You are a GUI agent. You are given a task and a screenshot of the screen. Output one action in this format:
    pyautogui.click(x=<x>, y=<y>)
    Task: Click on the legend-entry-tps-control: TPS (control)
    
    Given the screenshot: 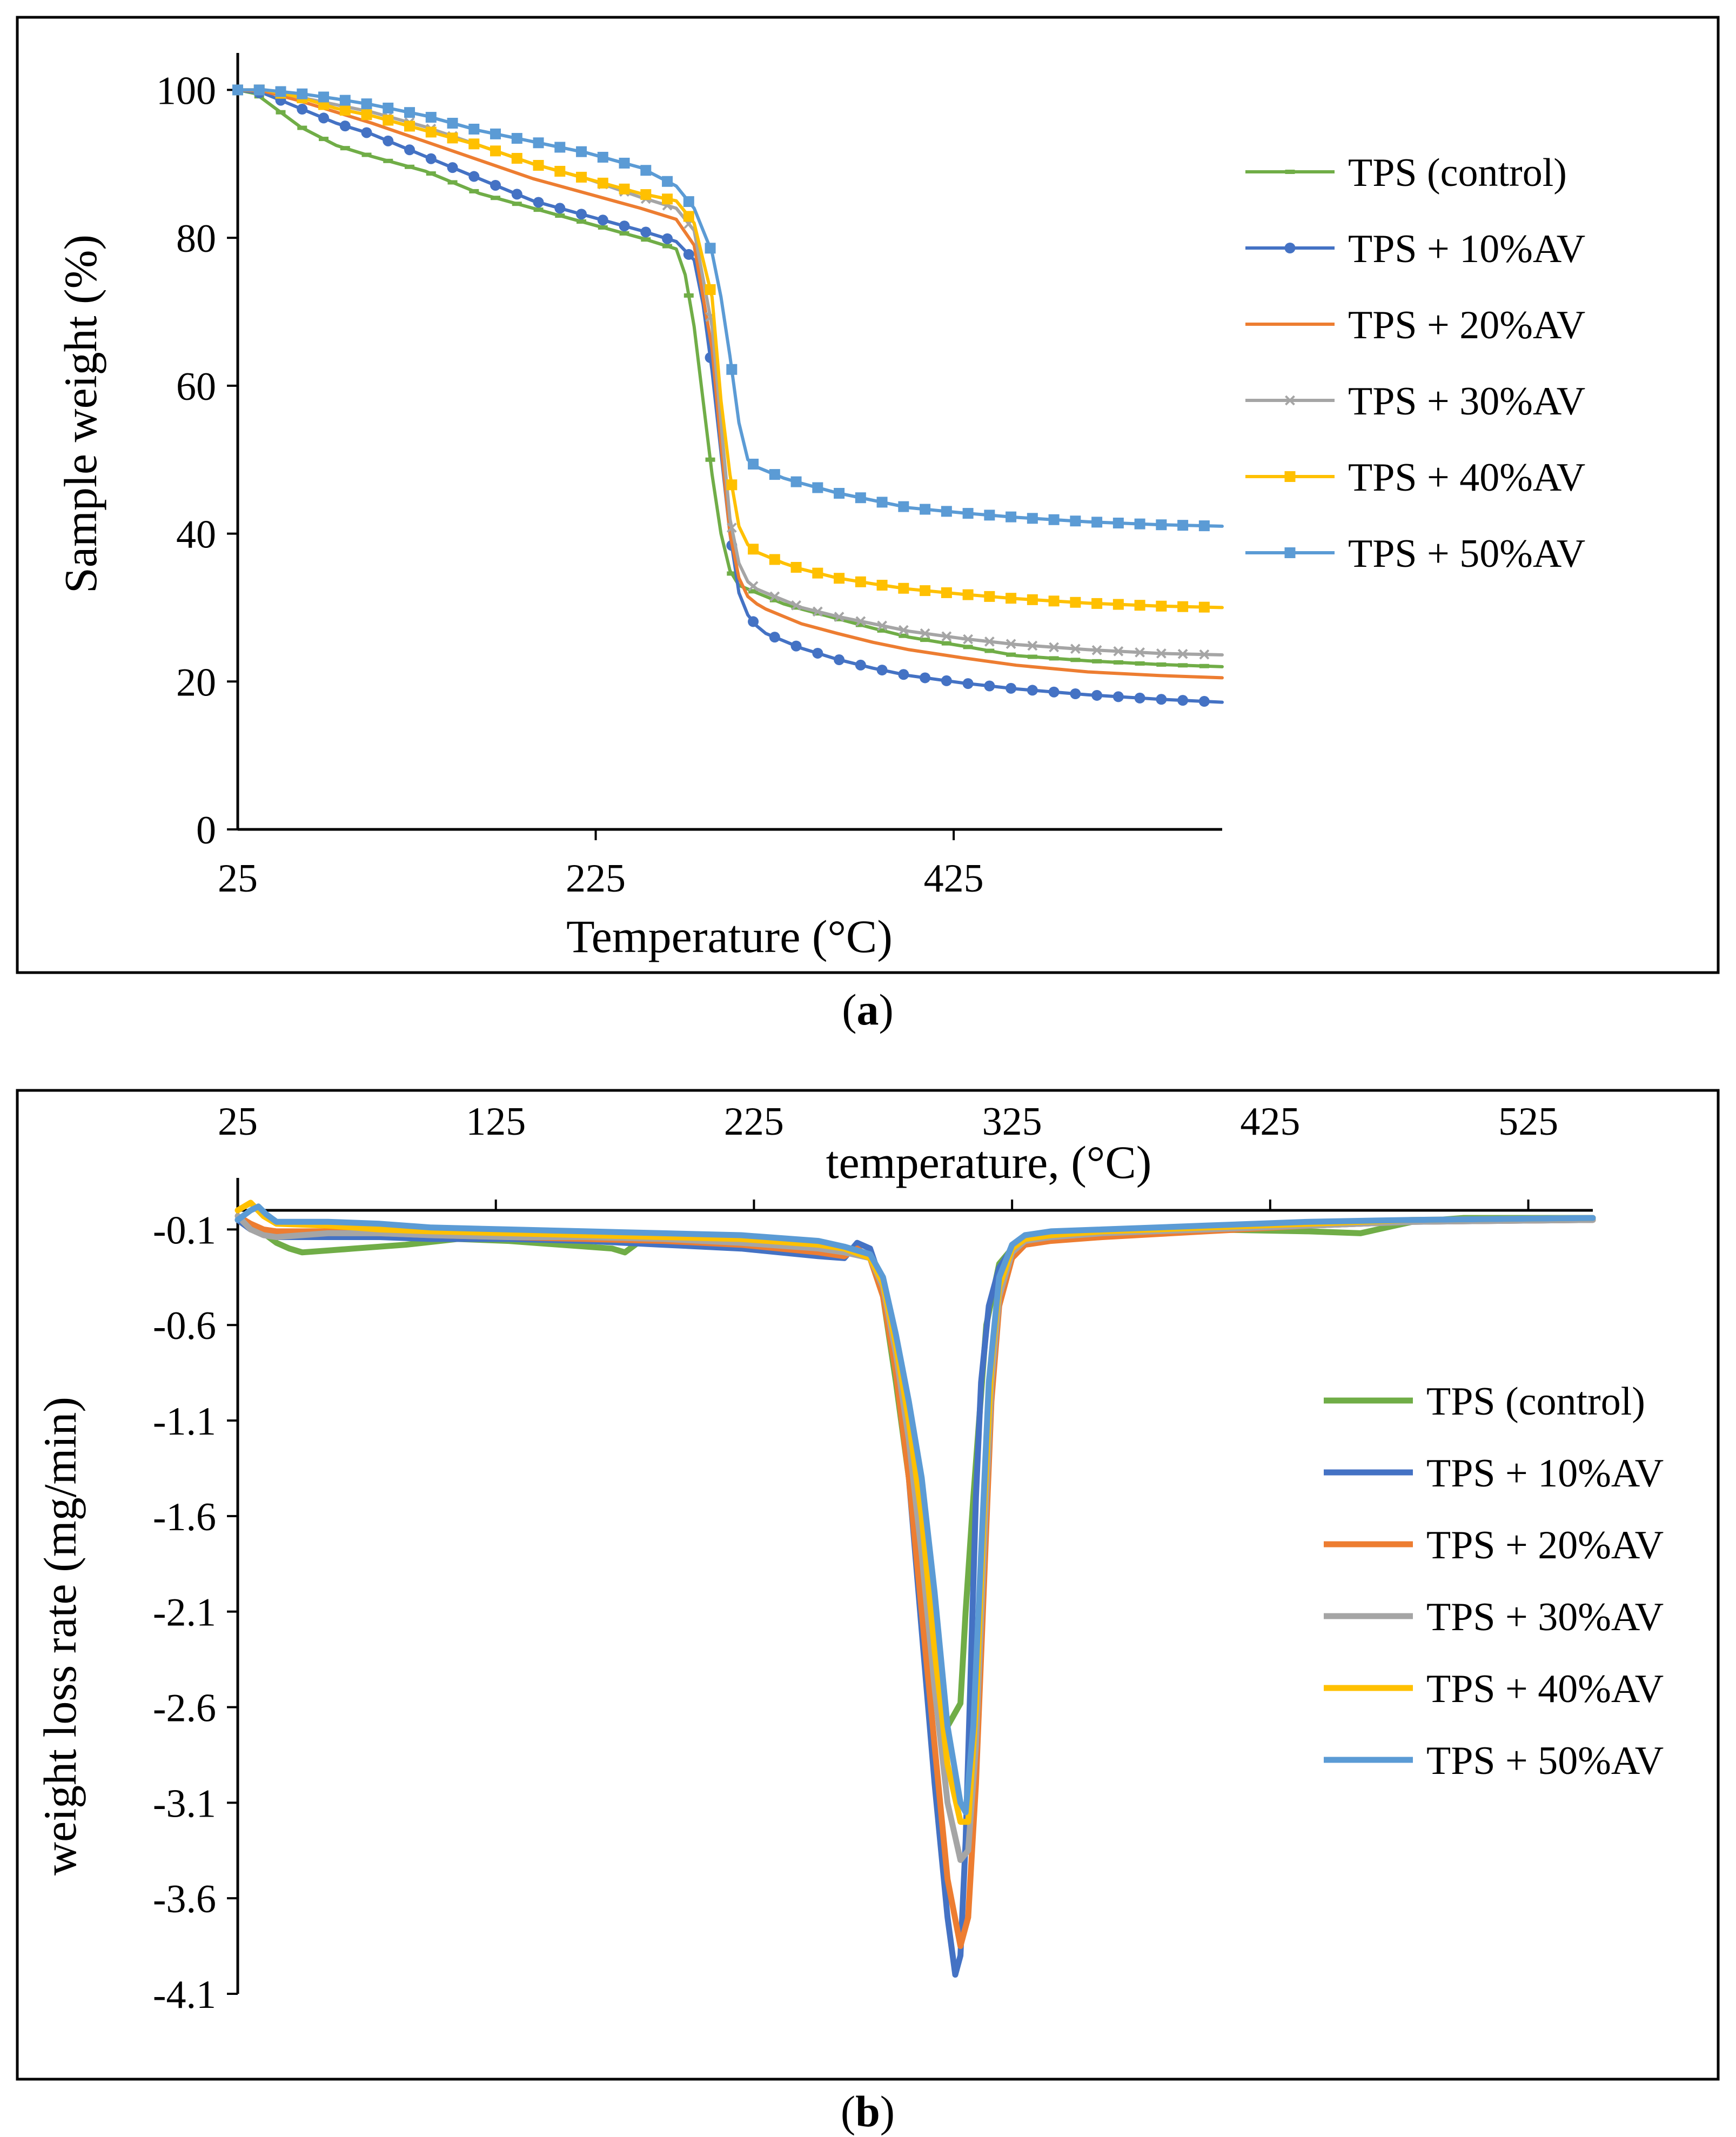 What is the action you would take?
    pyautogui.click(x=1484, y=1401)
    